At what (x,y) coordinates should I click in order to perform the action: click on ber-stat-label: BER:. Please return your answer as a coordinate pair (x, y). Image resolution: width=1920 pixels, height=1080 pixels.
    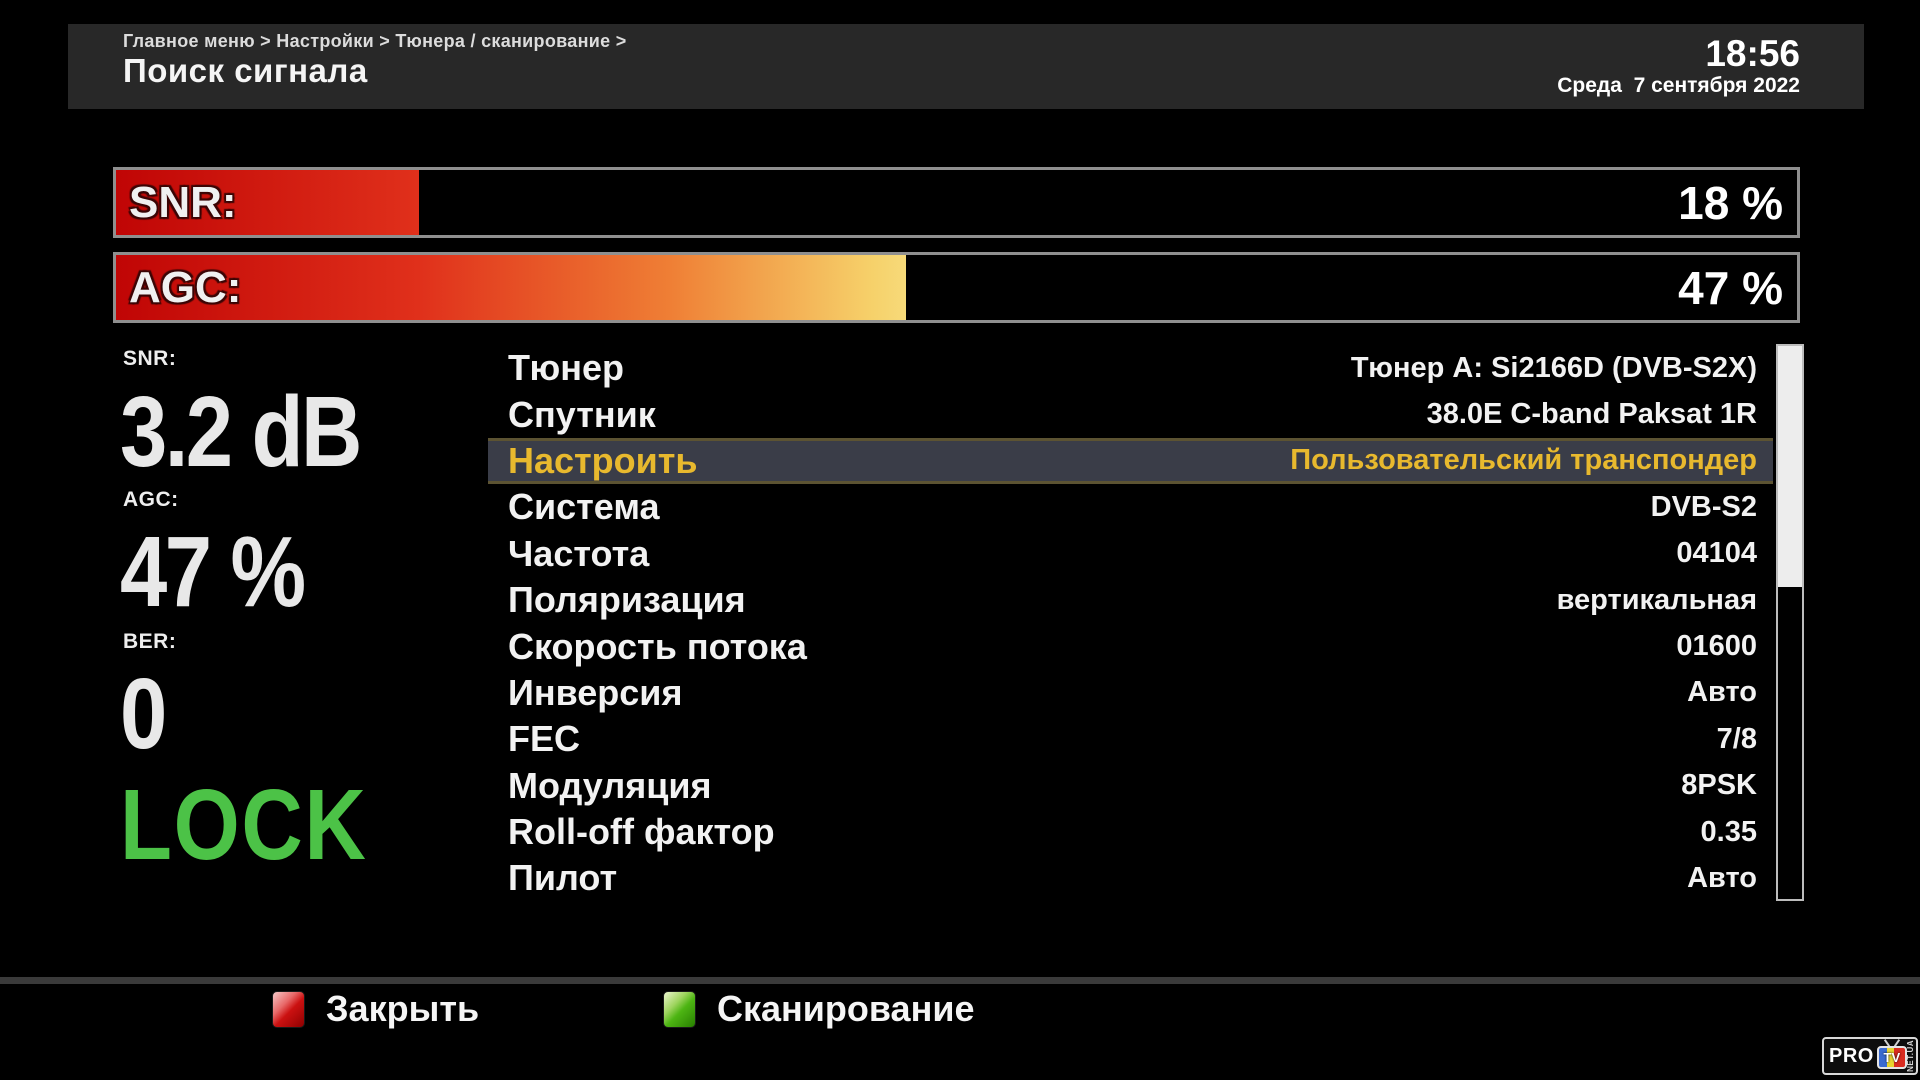
    Looking at the image, I should click on (150, 641).